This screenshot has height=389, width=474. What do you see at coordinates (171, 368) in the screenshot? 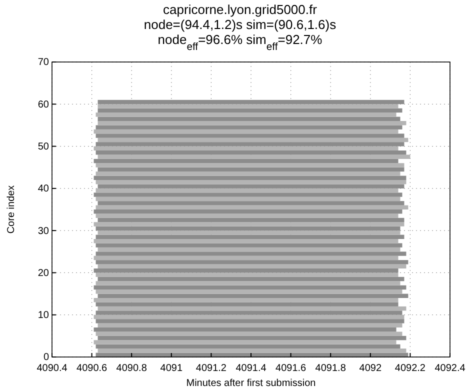
I see `x-tick-label: 4091` at bounding box center [171, 368].